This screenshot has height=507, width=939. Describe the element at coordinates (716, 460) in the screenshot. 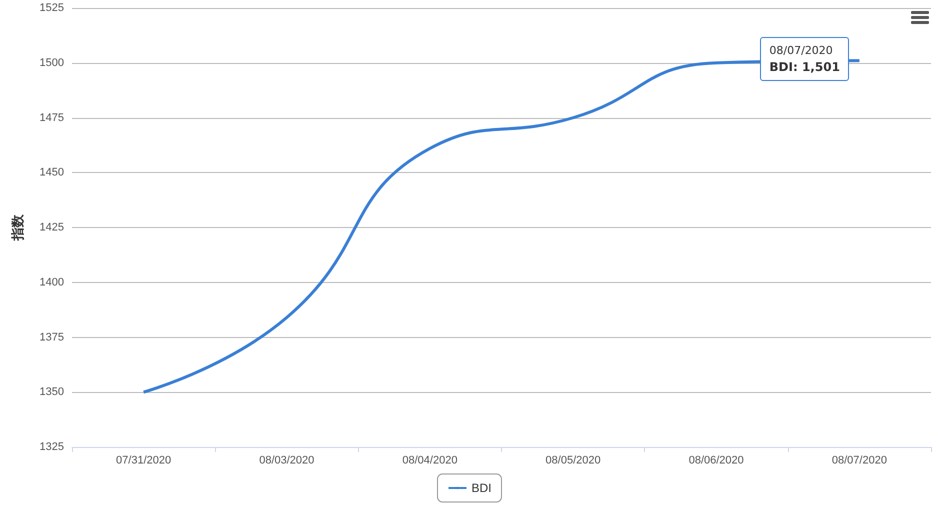

I see `x-tick-label: 08/06/2020` at that location.